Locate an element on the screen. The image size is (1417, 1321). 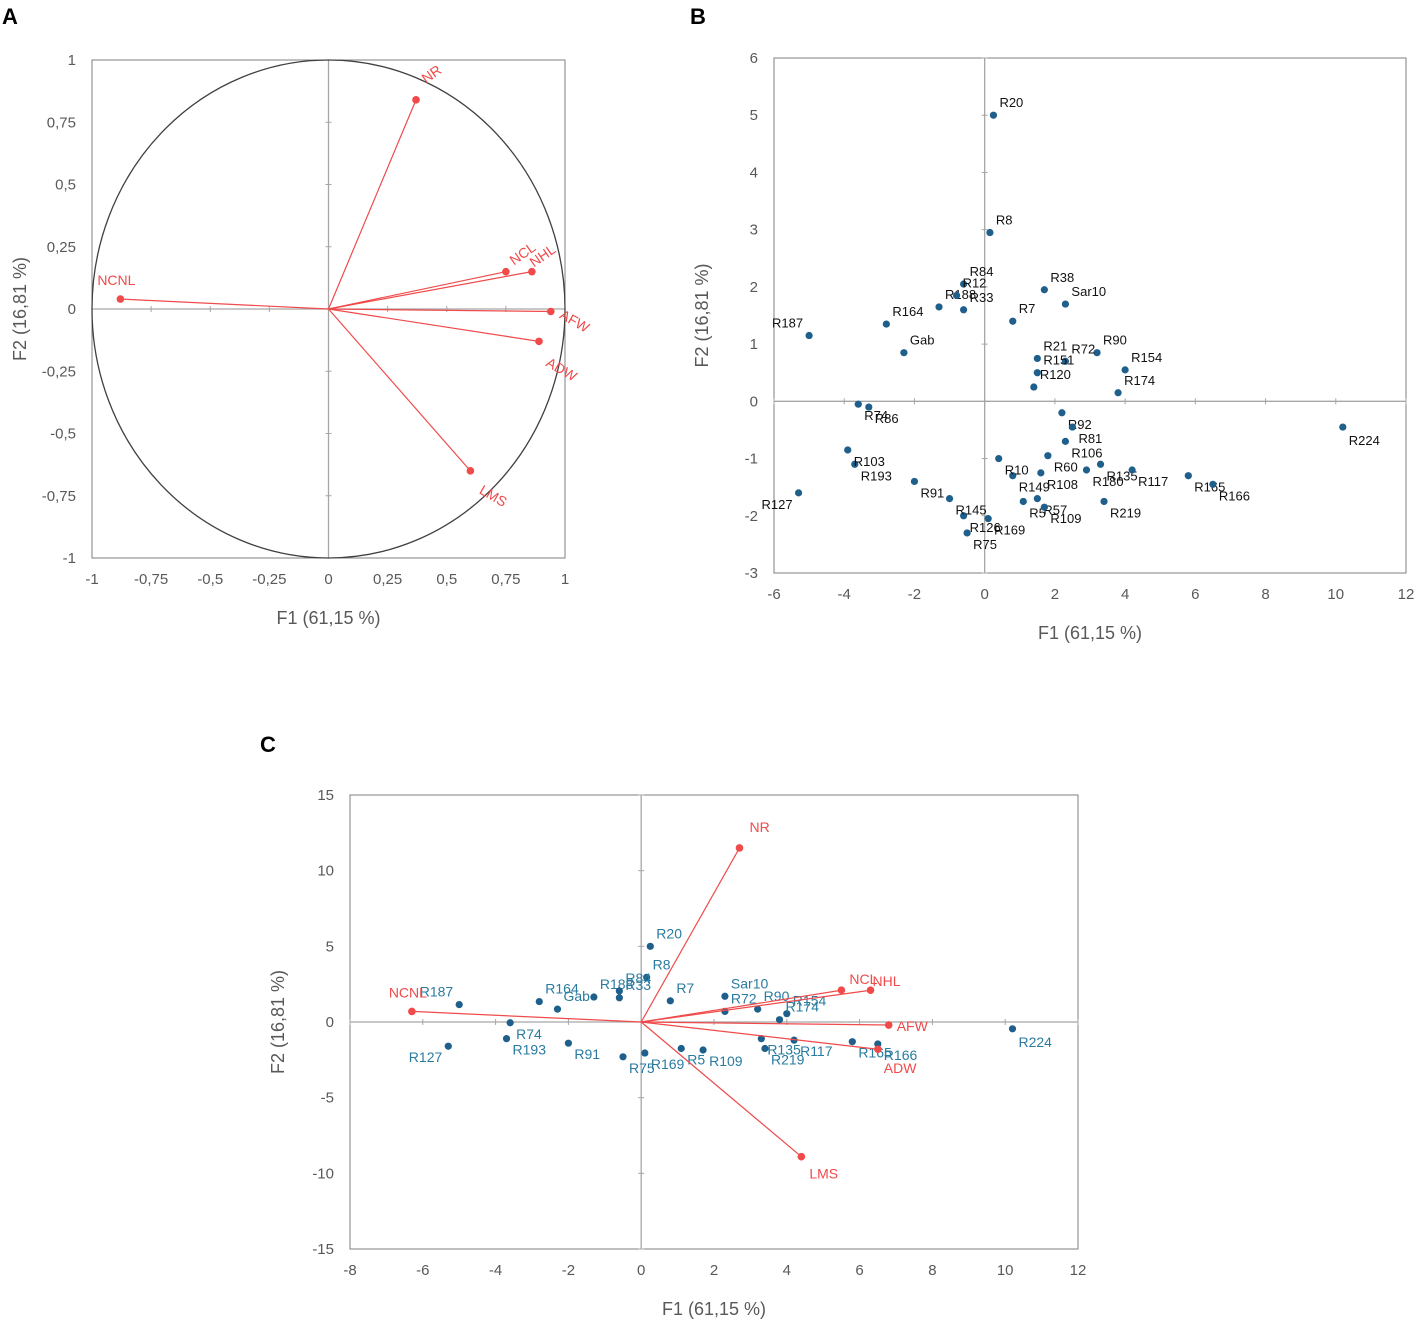
vector-label-nr: NR is located at coordinates (759, 827).